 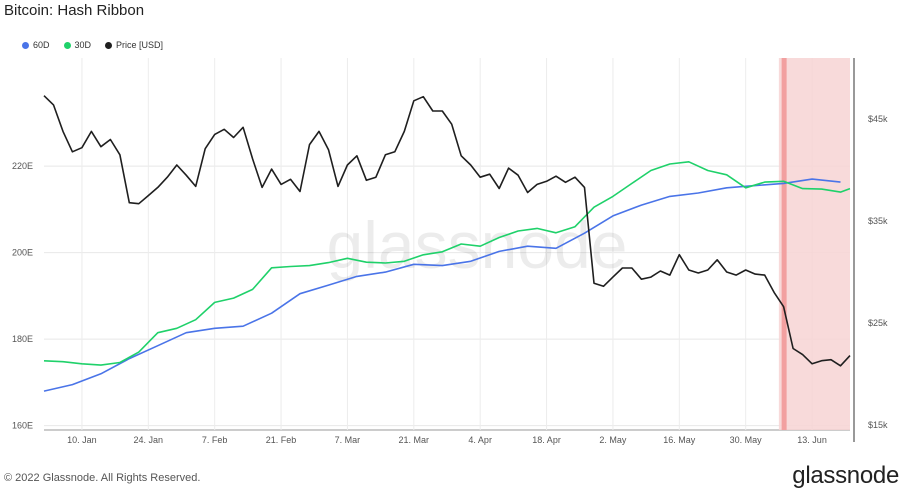 I want to click on legend-marker-30d, so click(x=67, y=45).